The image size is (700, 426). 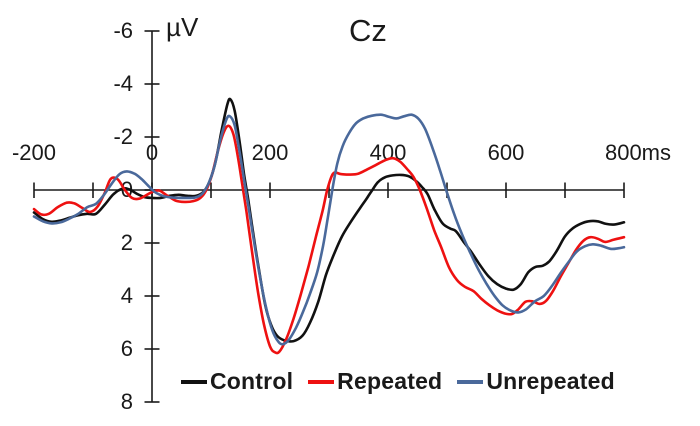 What do you see at coordinates (182, 27) in the screenshot?
I see `y-axis-unit-label: µV` at bounding box center [182, 27].